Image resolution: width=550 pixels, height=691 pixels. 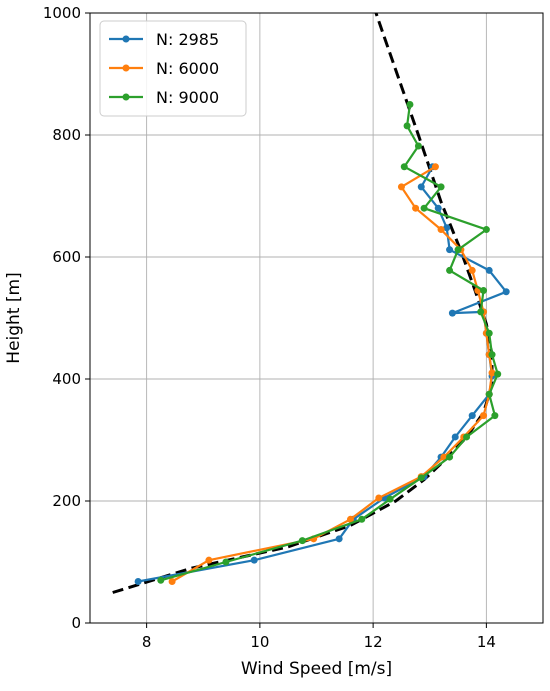 I want to click on x-axis-label: Wind Speed [m/s], so click(x=316, y=669).